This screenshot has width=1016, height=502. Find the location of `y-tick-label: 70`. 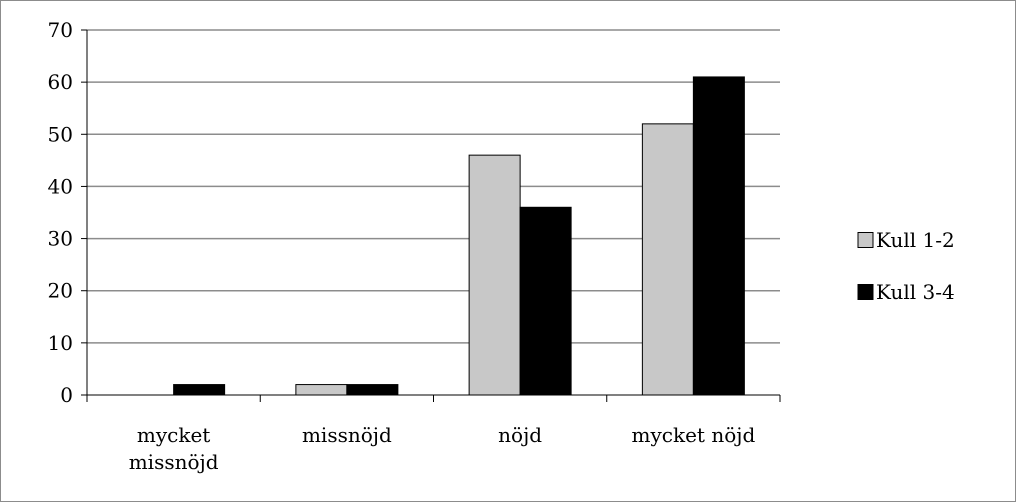

y-tick-label: 70 is located at coordinates (60, 30).